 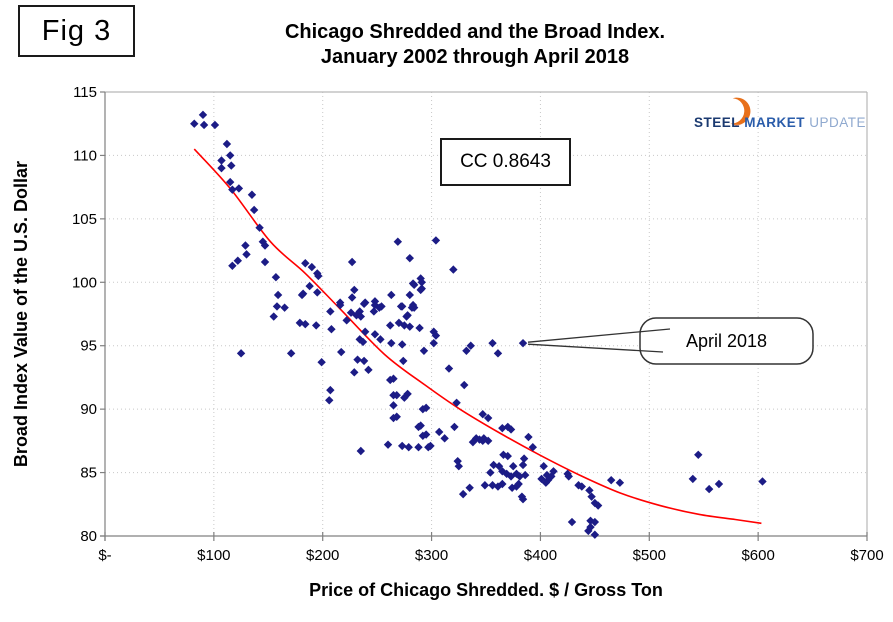 I want to click on svg-text: 105, so click(x=84, y=219).